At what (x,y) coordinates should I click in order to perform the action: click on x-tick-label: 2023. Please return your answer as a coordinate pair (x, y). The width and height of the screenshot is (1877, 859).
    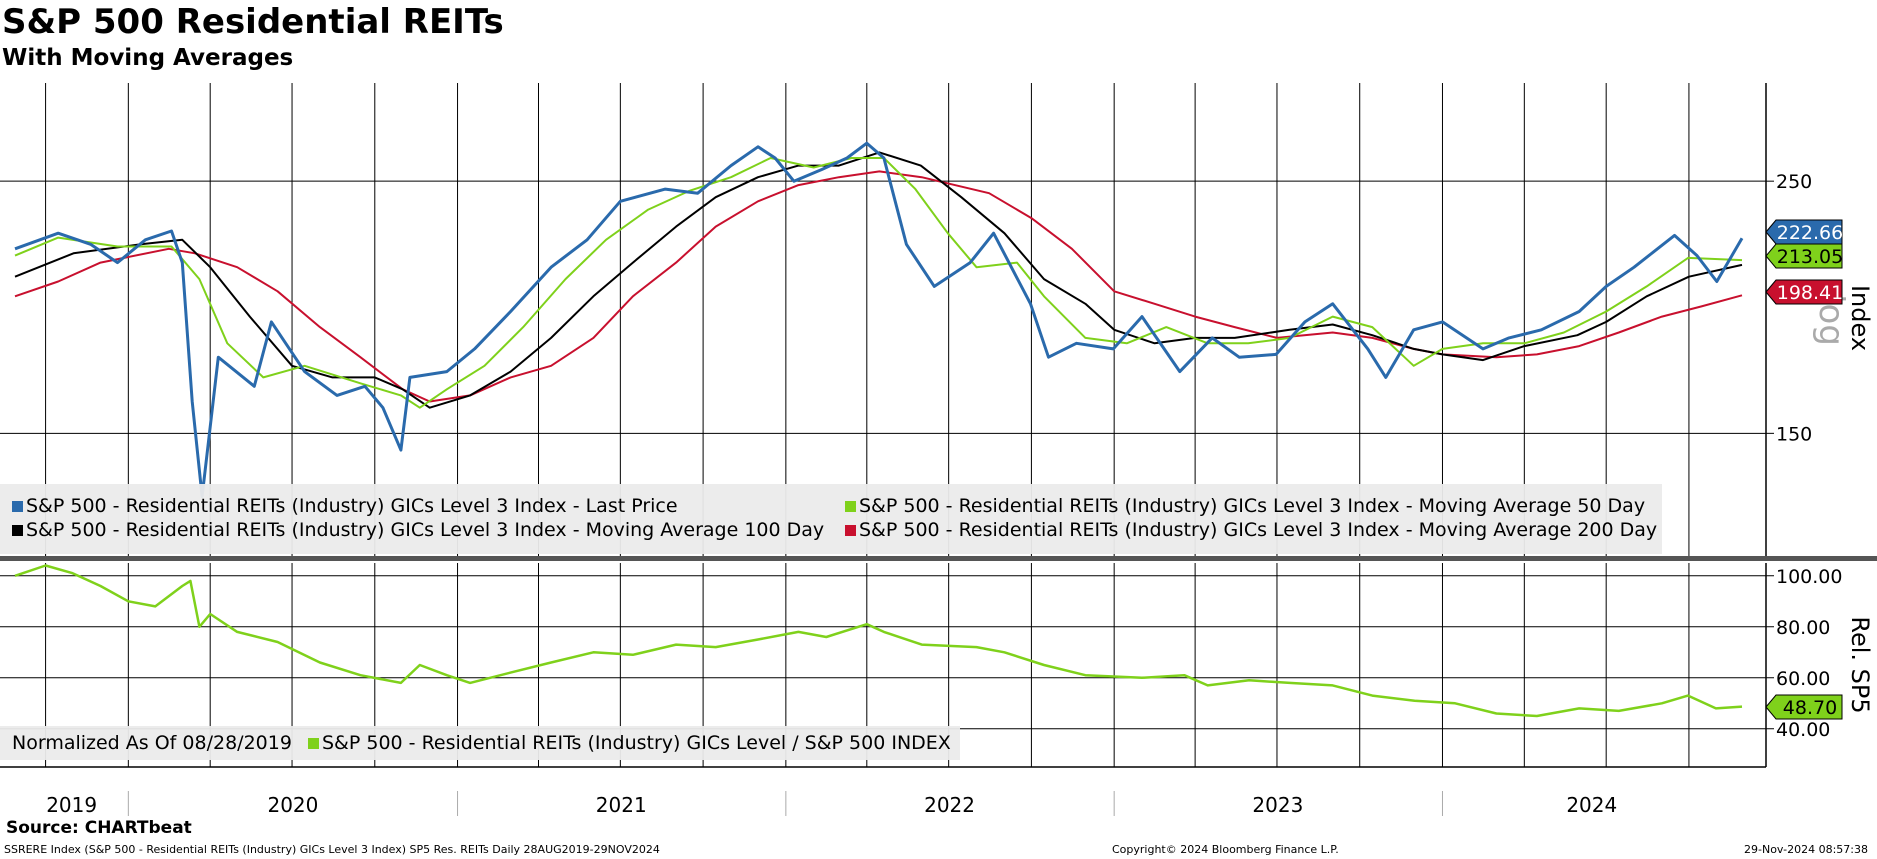
    Looking at the image, I should click on (1277, 805).